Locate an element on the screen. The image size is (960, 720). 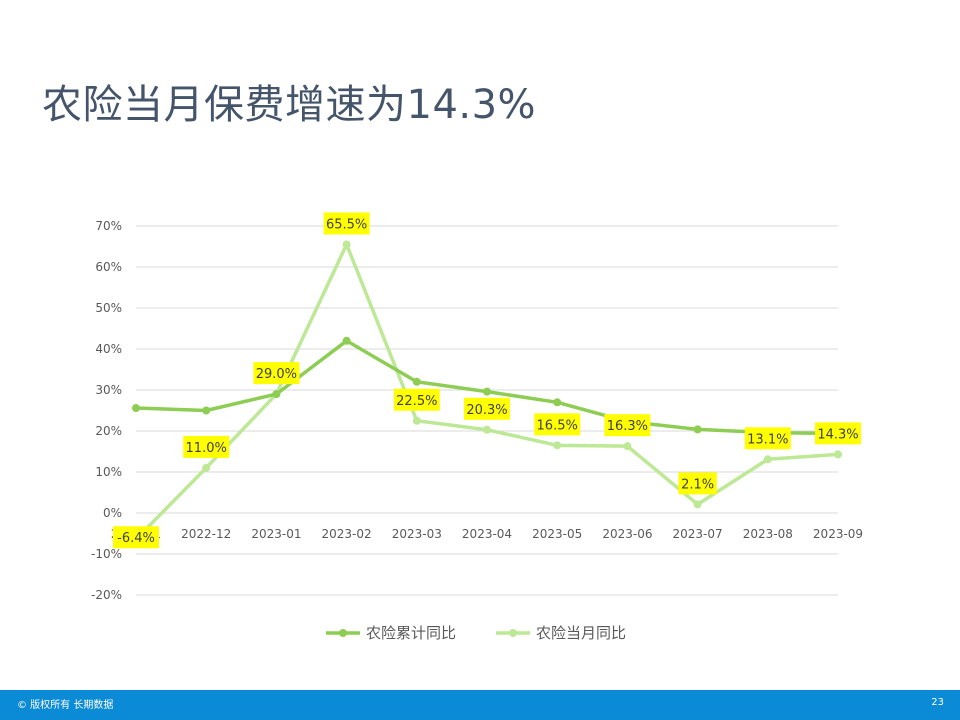
data-label-text: 2.1% is located at coordinates (697, 484).